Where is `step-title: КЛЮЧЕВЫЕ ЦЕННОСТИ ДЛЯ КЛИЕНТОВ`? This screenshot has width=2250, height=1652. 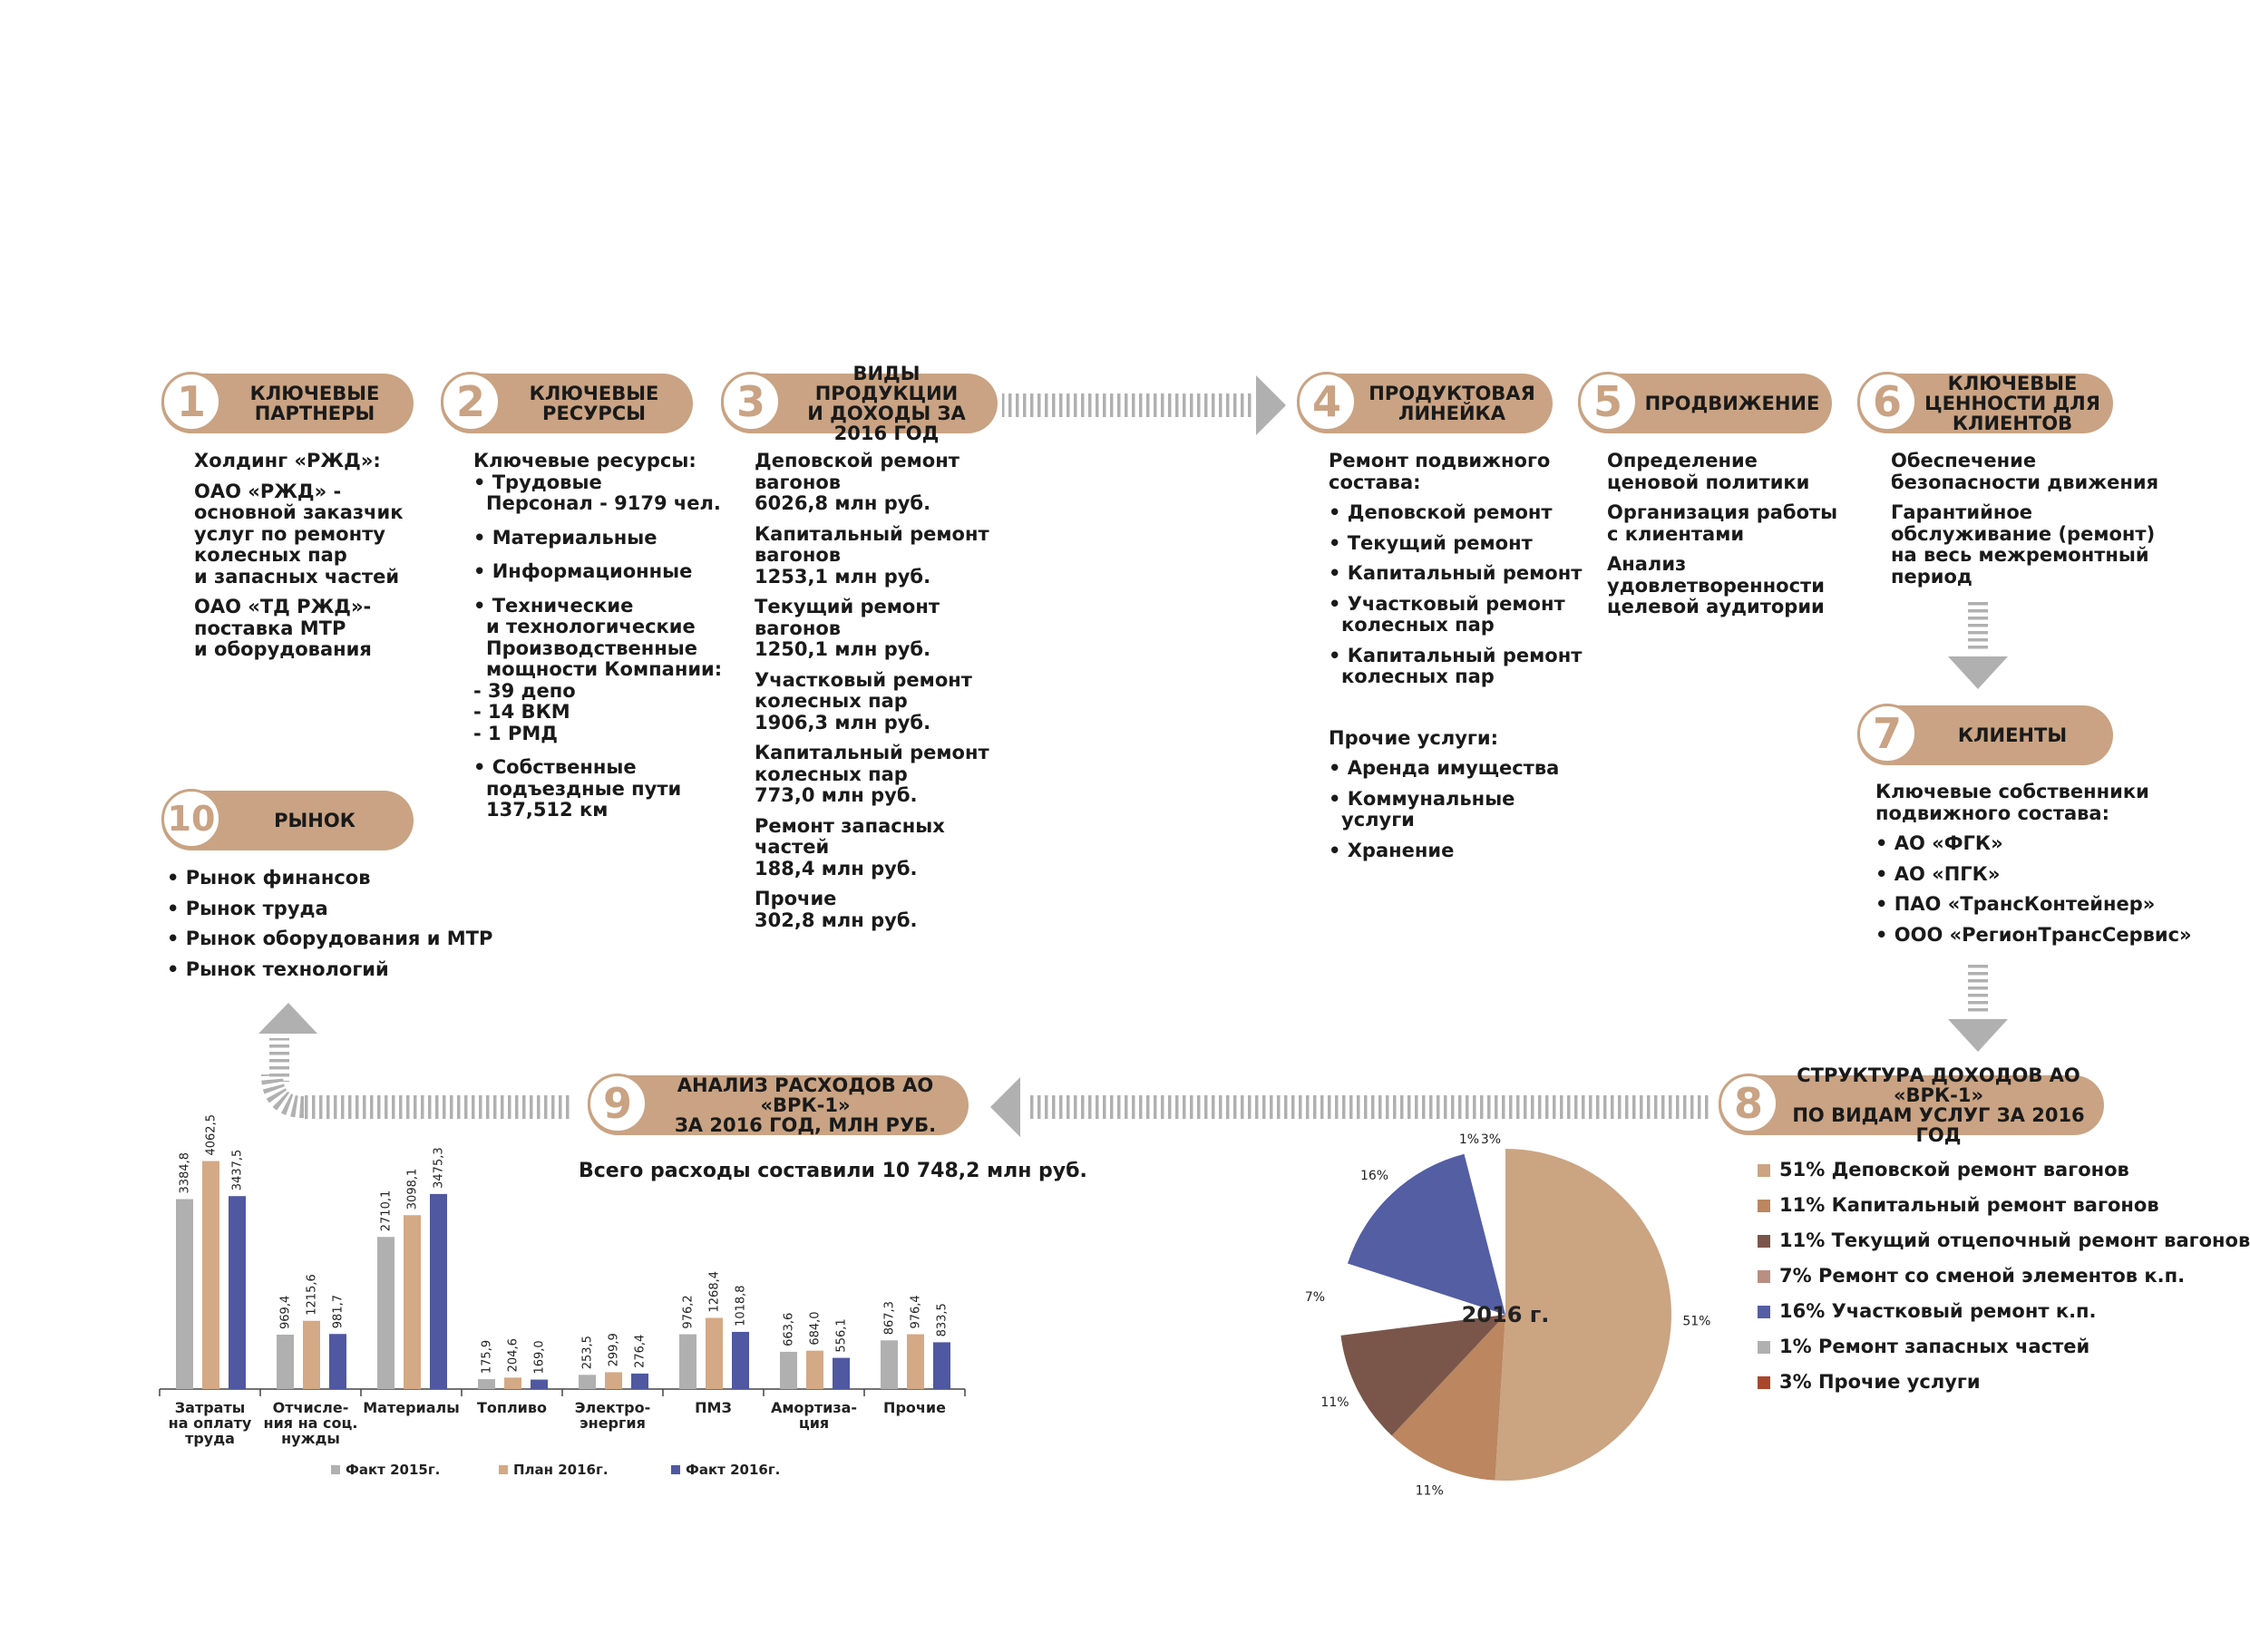
step-title: КЛЮЧЕВЫЕ ЦЕННОСТИ ДЛЯ КЛИЕНТОВ is located at coordinates (2013, 404).